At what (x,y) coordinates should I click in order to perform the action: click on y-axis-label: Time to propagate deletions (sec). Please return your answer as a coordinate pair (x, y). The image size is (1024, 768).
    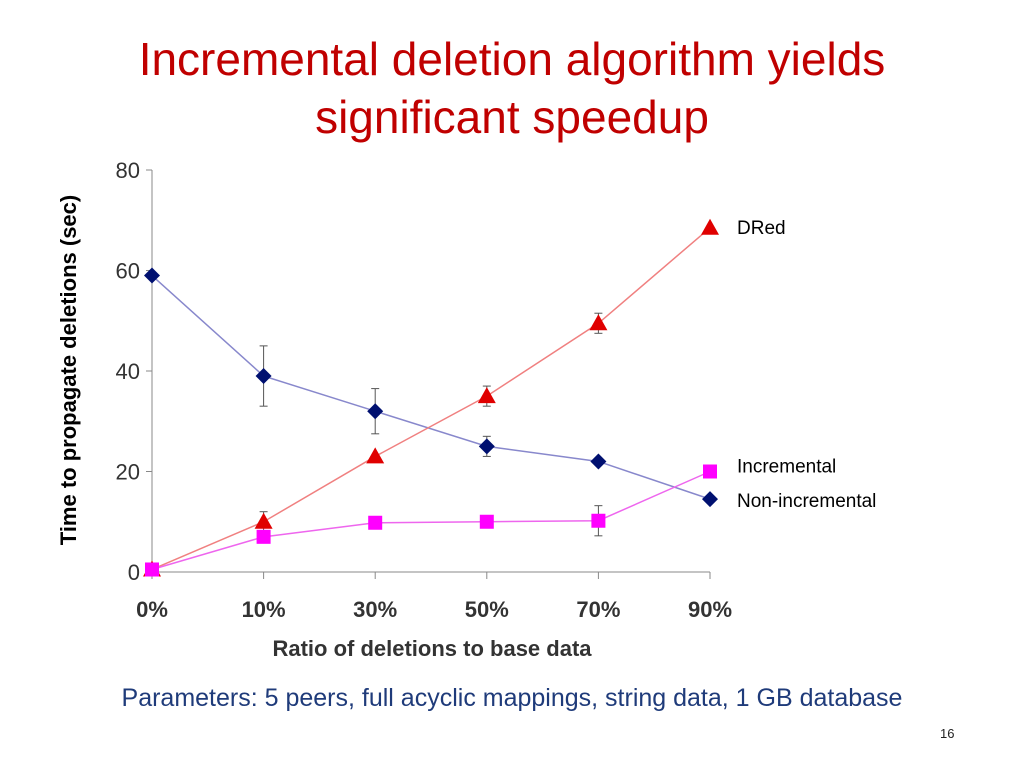
    Looking at the image, I should click on (68, 370).